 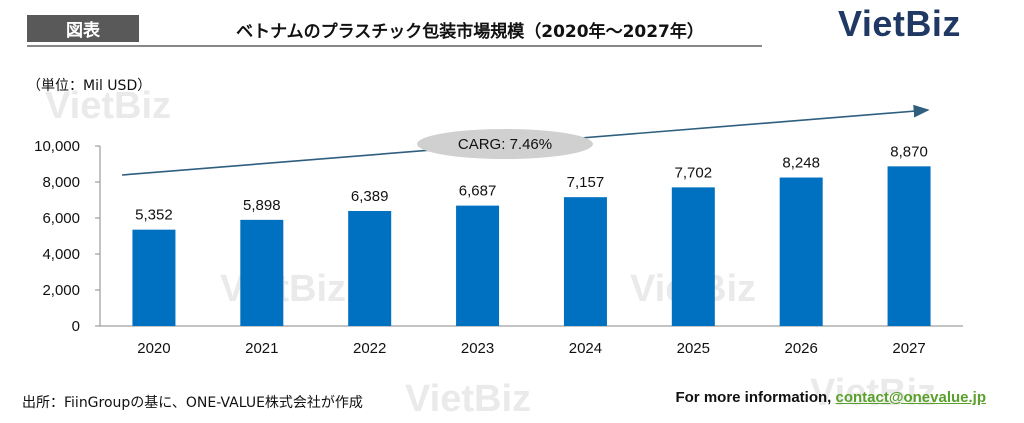 What do you see at coordinates (61, 182) in the screenshot?
I see `y-tick-label: 8,000` at bounding box center [61, 182].